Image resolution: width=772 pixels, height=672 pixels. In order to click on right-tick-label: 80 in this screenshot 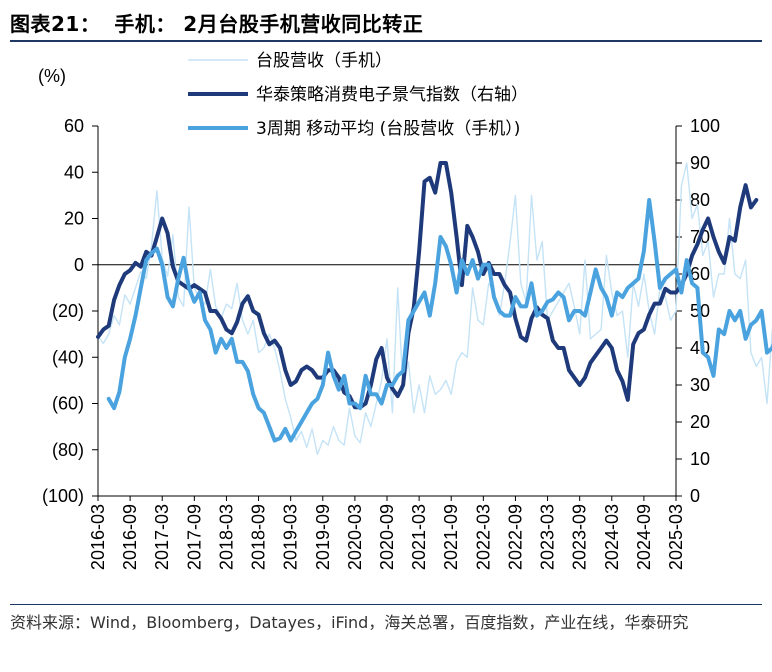, I will do `click(700, 200)`.